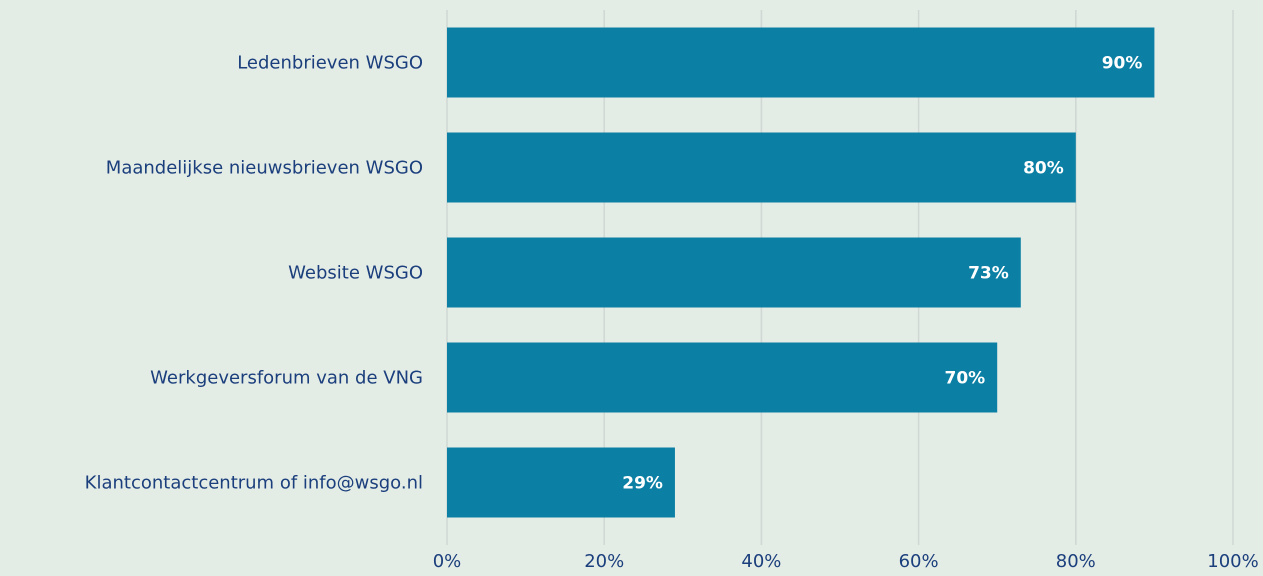 Image resolution: width=1263 pixels, height=576 pixels. Describe the element at coordinates (1232, 561) in the screenshot. I see `x-tick-label: 100%` at that location.